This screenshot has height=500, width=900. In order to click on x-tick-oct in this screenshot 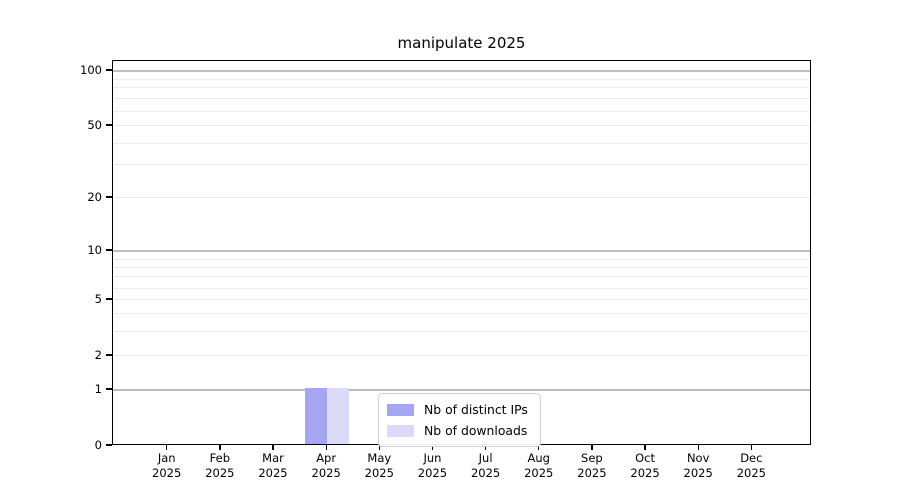, I will do `click(645, 447)`.